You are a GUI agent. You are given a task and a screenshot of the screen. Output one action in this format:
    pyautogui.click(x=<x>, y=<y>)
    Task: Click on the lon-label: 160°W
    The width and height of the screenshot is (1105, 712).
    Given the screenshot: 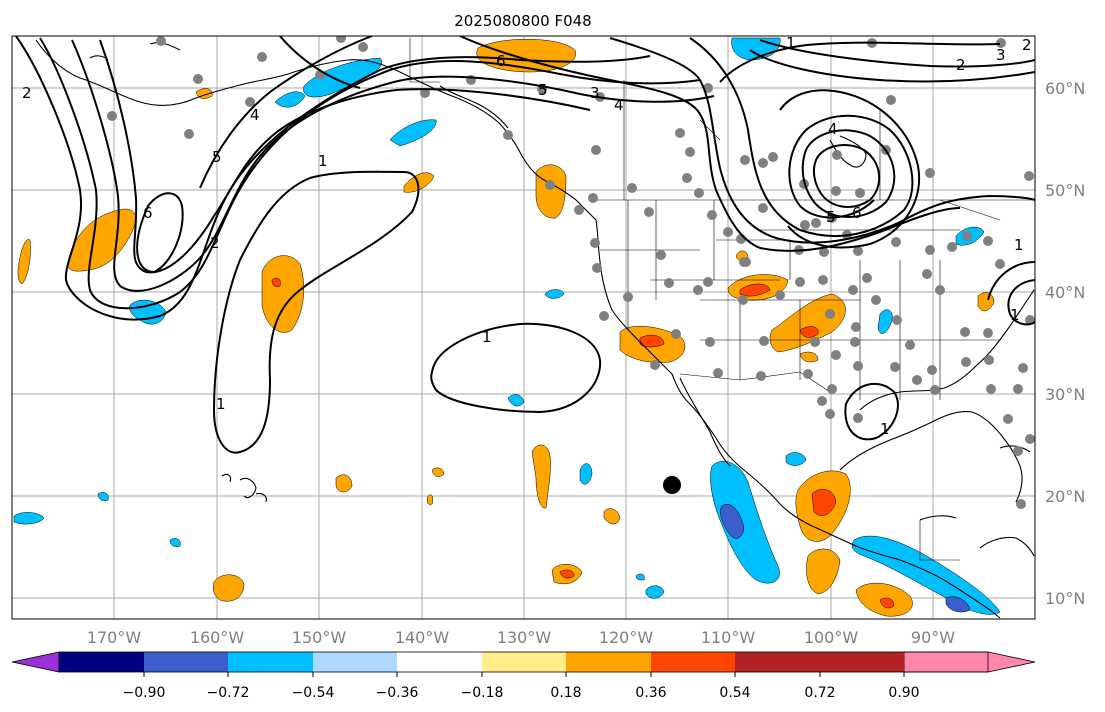 What is the action you would take?
    pyautogui.click(x=217, y=637)
    